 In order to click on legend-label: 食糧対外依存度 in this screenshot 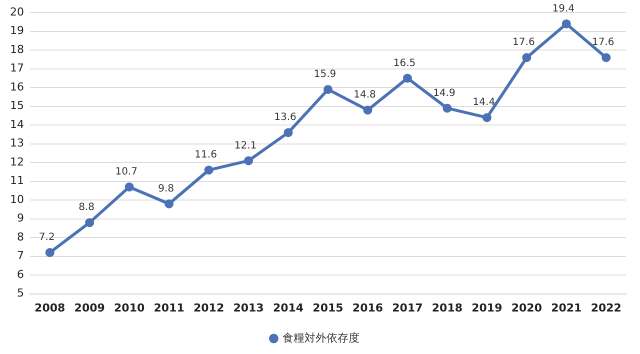, I will do `click(321, 337)`.